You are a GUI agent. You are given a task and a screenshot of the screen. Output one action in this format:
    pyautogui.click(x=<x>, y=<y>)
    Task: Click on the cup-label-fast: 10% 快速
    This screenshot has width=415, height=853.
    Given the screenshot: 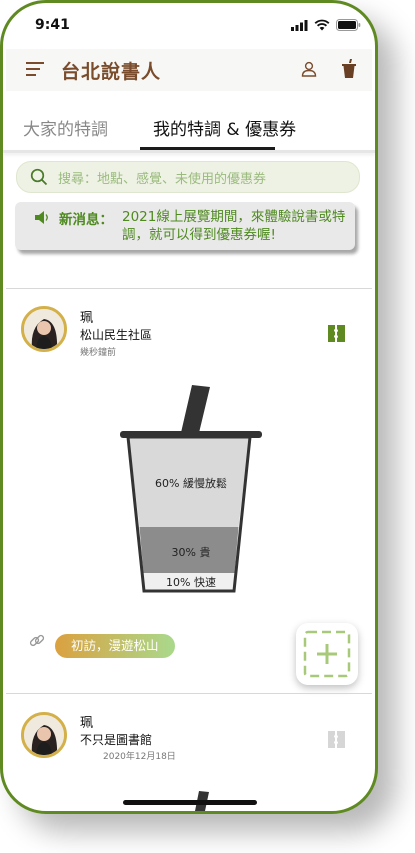 What is the action you would take?
    pyautogui.click(x=191, y=582)
    